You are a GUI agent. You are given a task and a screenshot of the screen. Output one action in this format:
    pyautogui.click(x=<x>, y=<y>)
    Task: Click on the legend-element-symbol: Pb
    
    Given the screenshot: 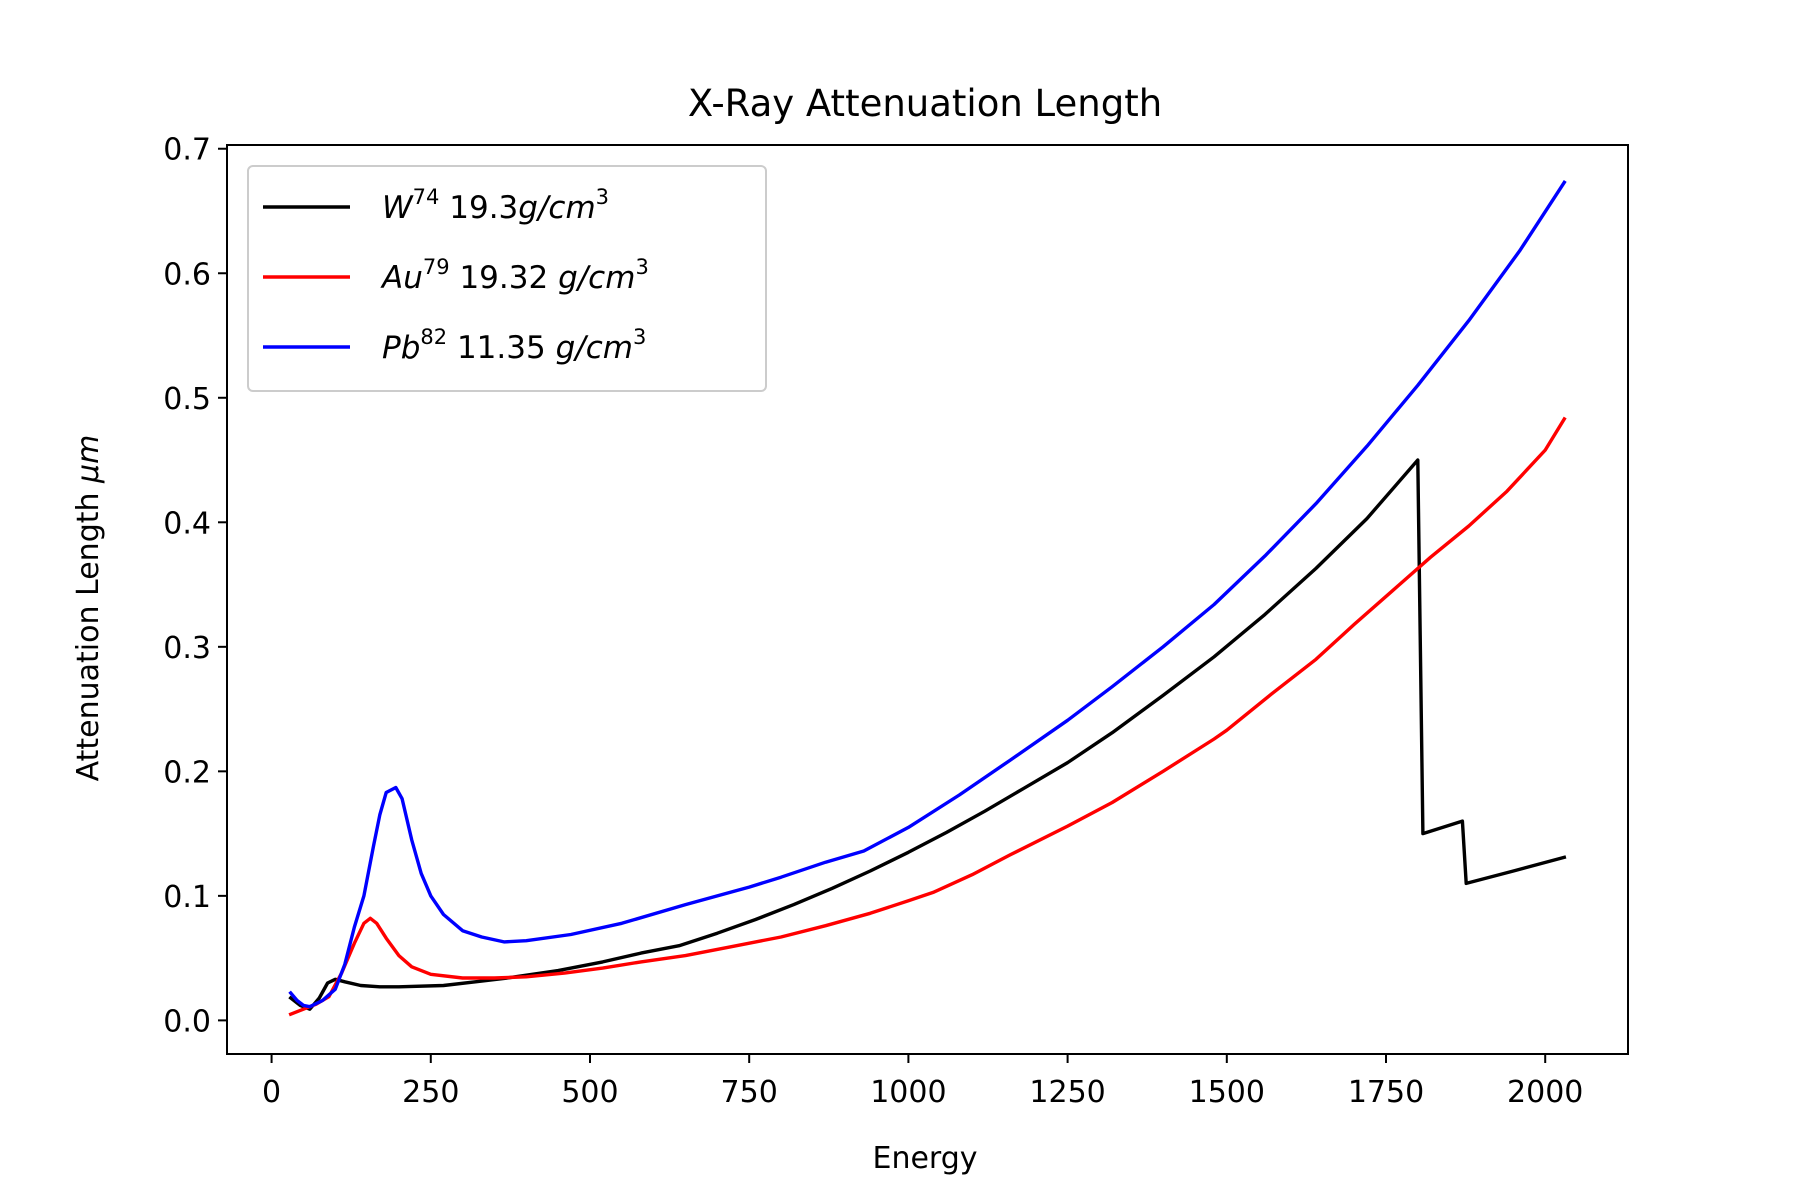 What is the action you would take?
    pyautogui.click(x=401, y=348)
    